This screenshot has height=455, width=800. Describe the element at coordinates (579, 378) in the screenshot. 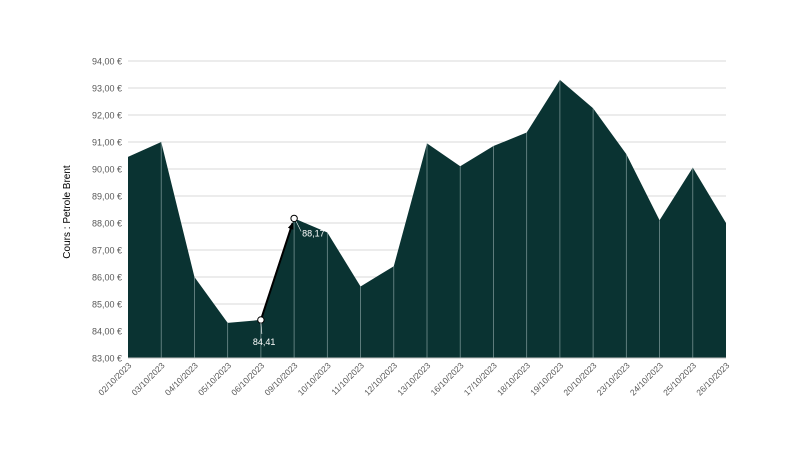

I see `x-tick-label: 20/10/2023` at that location.